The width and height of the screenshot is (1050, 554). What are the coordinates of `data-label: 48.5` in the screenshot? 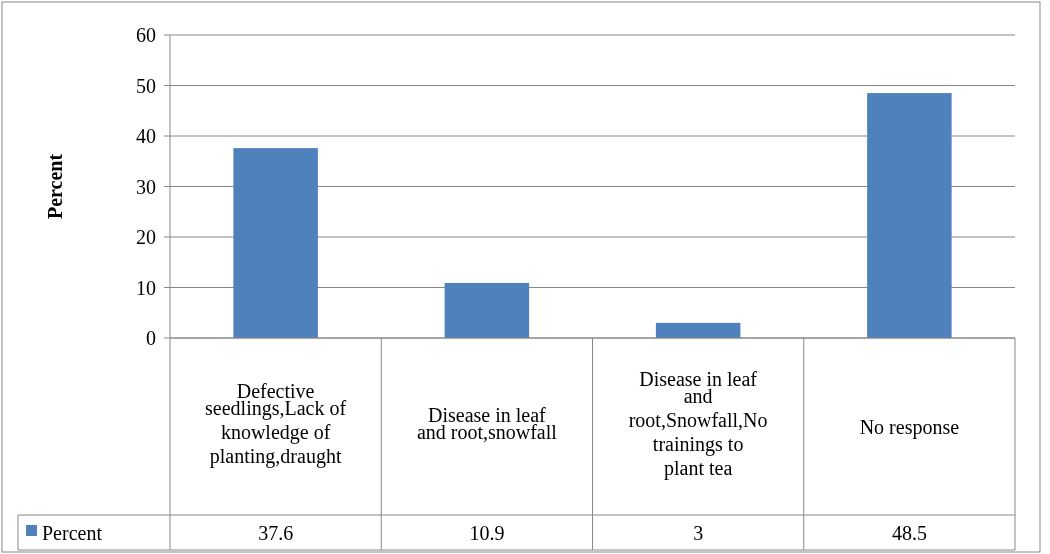 It's located at (909, 532).